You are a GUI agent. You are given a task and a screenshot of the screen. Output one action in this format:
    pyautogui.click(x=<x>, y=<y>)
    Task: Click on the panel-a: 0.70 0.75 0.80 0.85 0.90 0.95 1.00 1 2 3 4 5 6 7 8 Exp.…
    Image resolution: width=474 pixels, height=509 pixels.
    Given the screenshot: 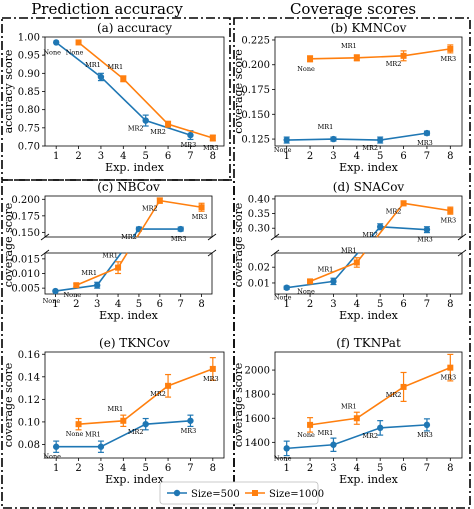 What is the action you would take?
    pyautogui.click(x=113, y=97)
    